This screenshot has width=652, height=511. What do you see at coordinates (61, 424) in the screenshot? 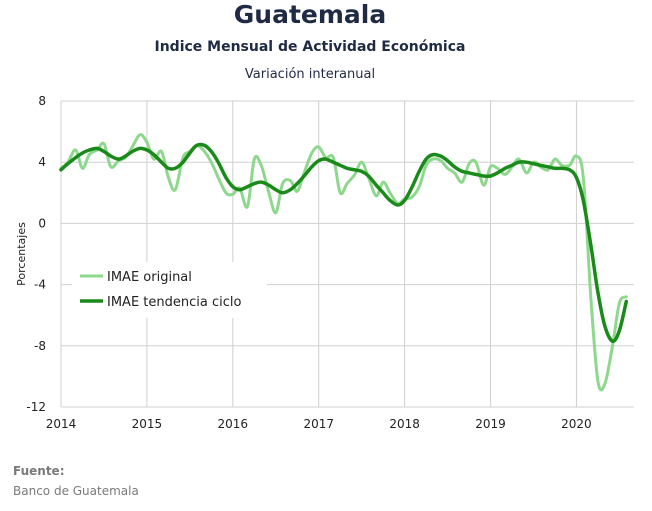
I see `x-tick-label: 2014` at bounding box center [61, 424].